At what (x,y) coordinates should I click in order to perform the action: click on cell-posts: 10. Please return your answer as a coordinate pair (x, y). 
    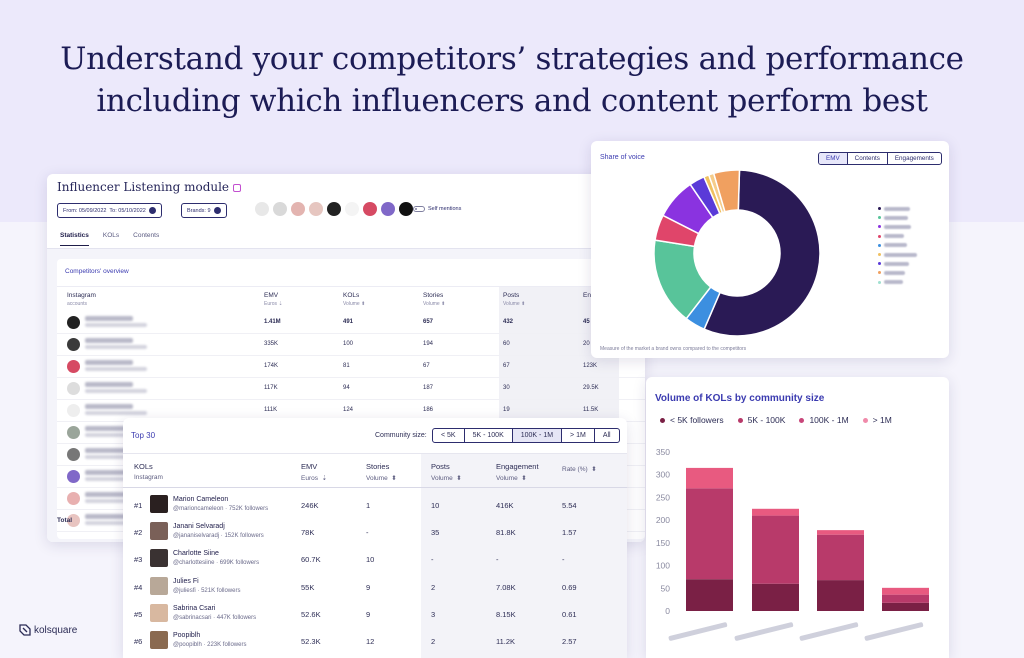
    Looking at the image, I should click on (435, 505).